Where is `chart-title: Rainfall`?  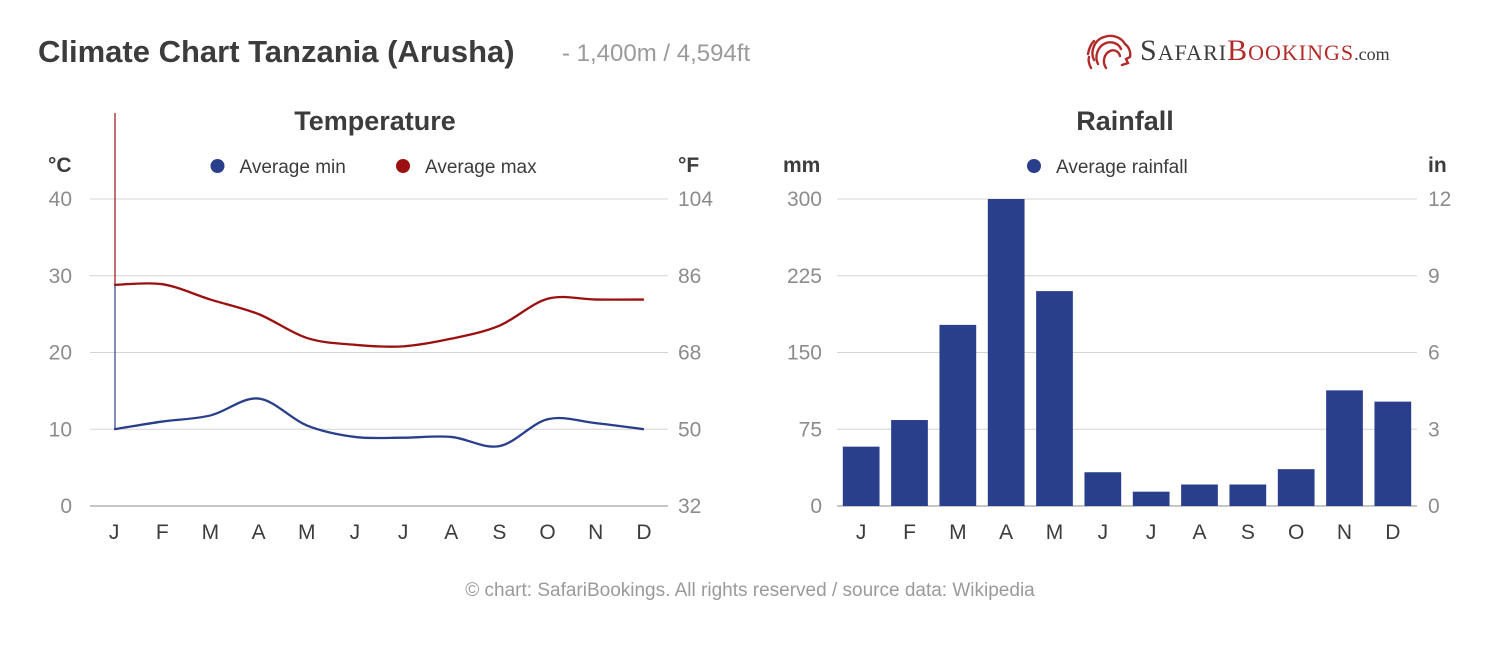
chart-title: Rainfall is located at coordinates (1125, 121).